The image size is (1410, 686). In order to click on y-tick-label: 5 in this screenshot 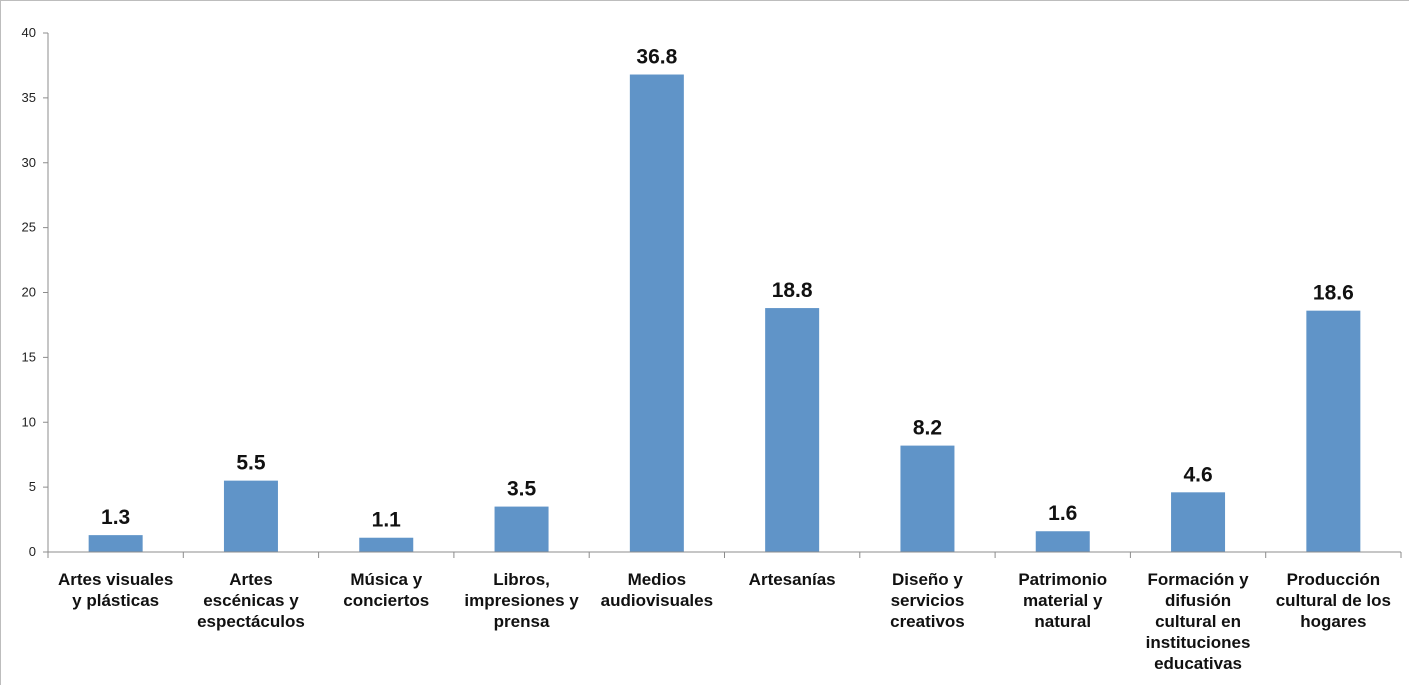, I will do `click(32, 486)`.